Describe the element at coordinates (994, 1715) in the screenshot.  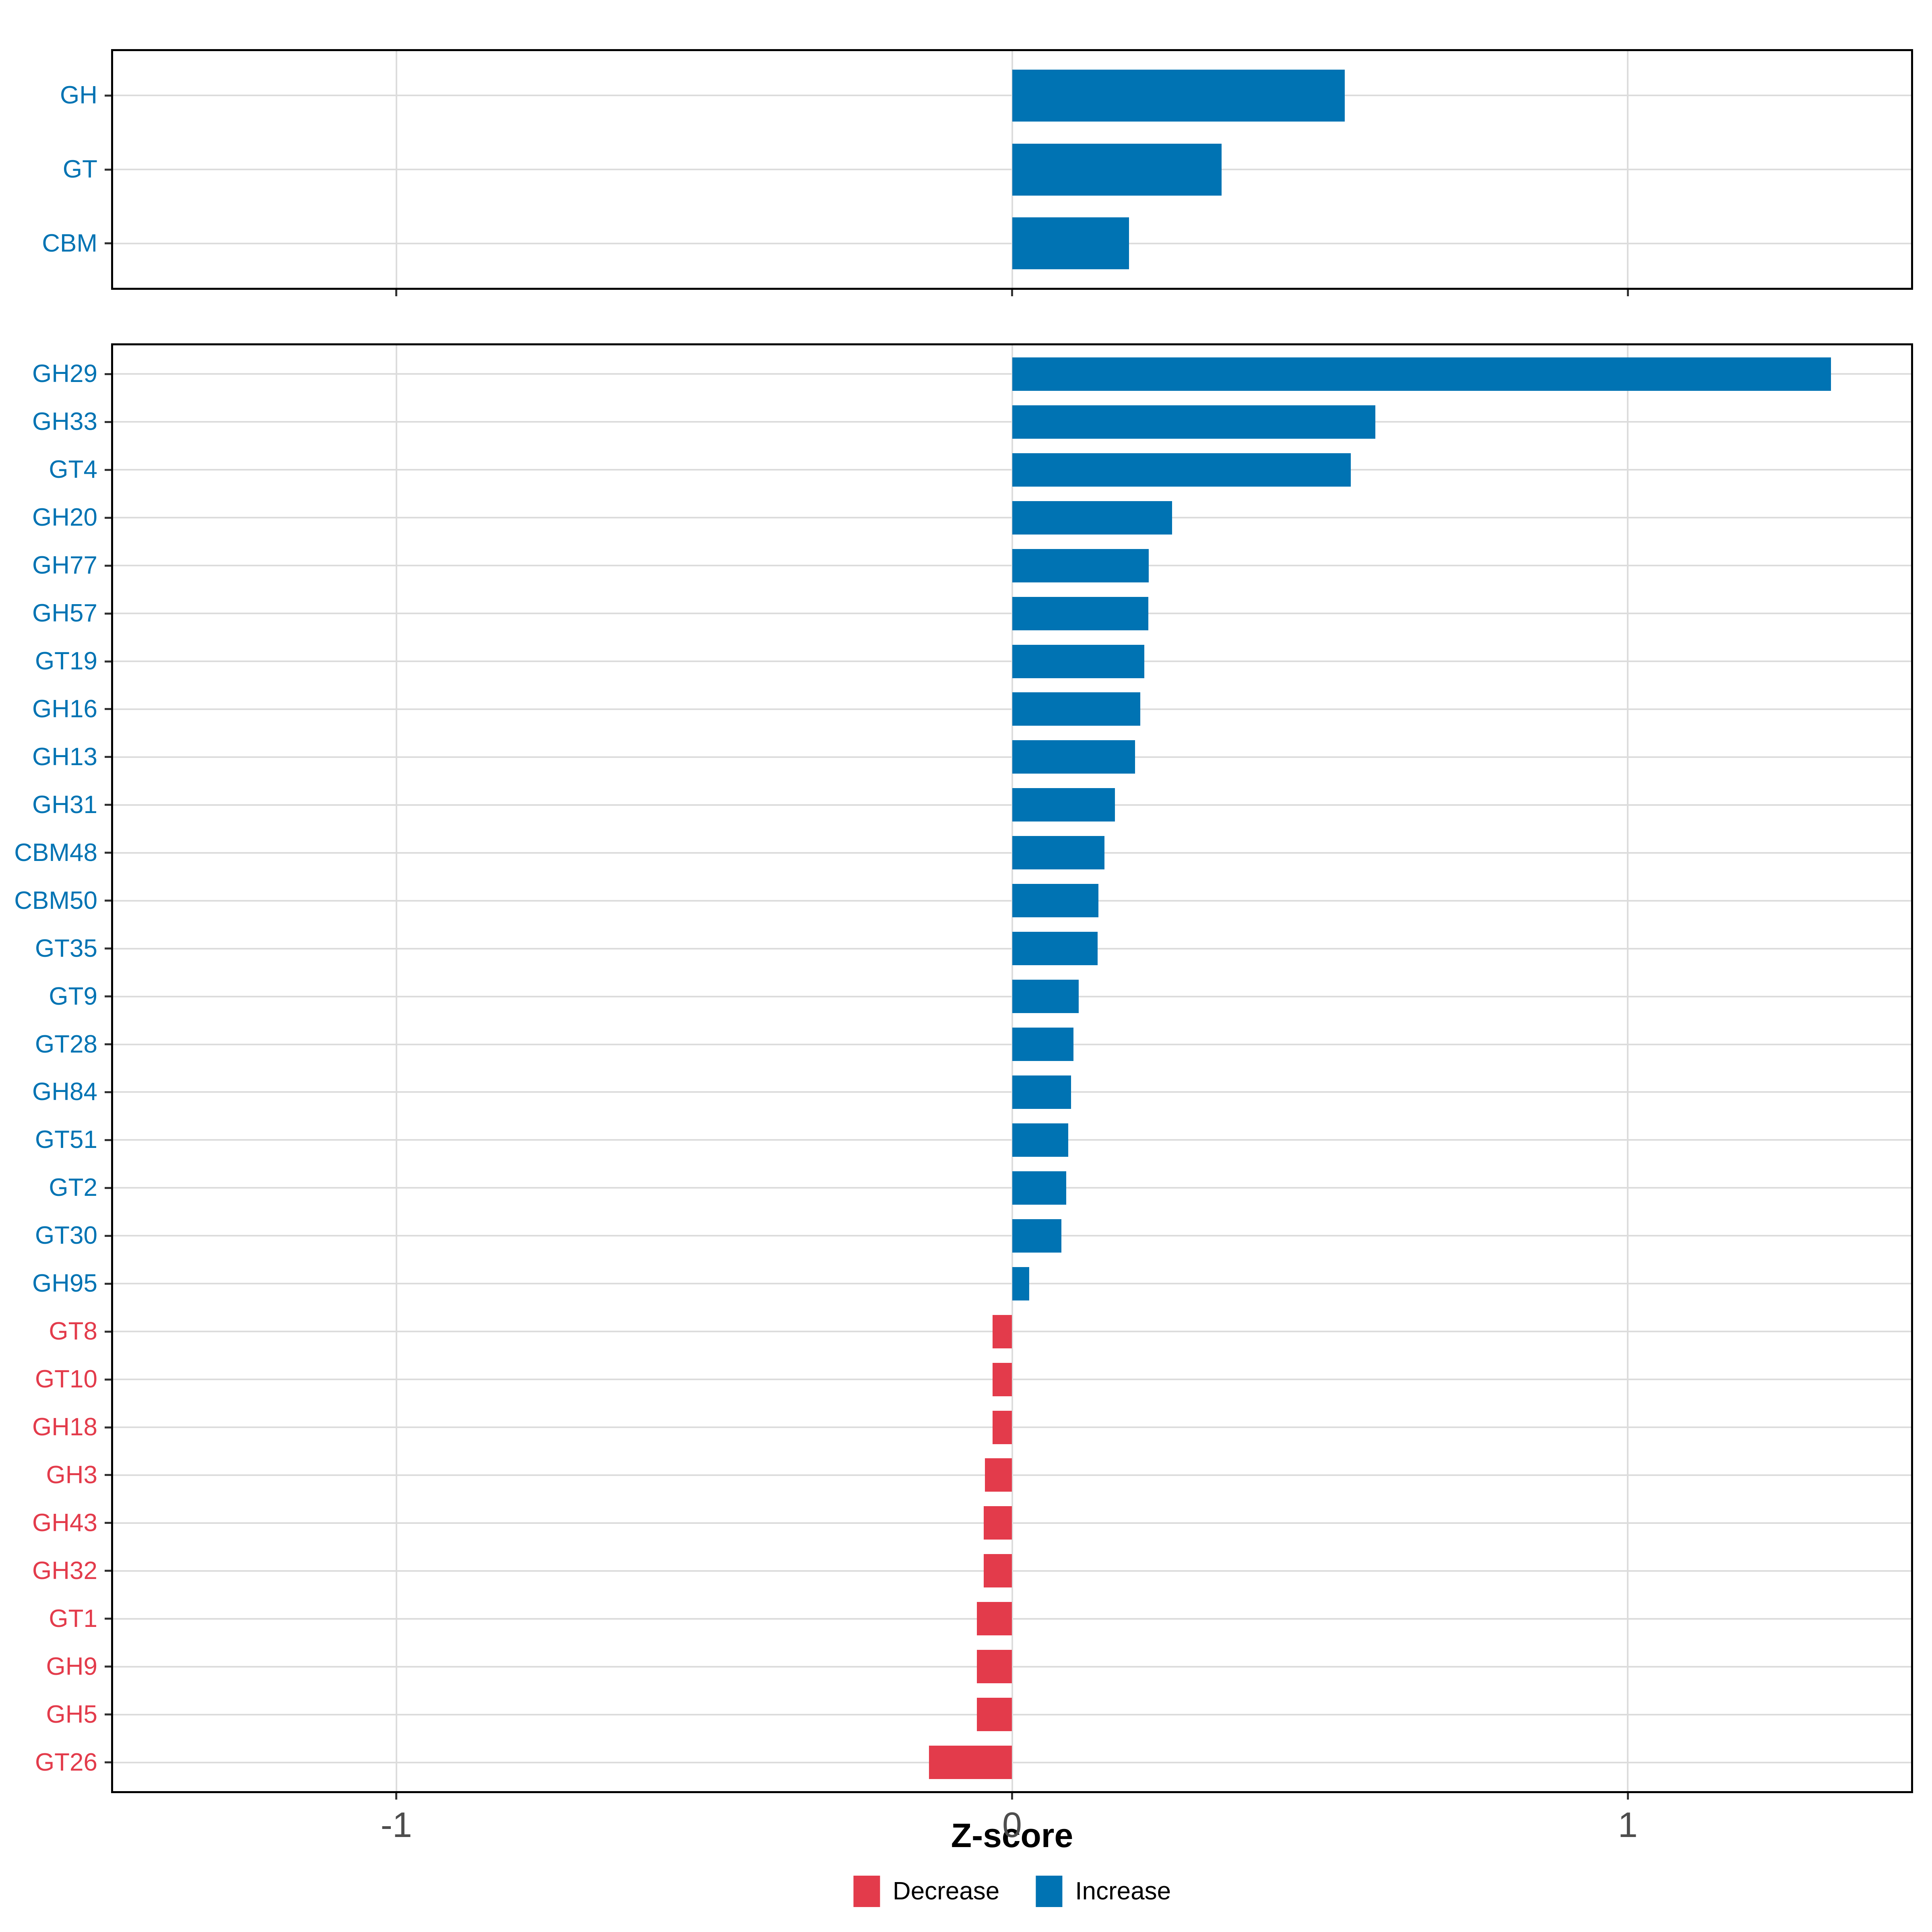
I see `bar-GH5` at that location.